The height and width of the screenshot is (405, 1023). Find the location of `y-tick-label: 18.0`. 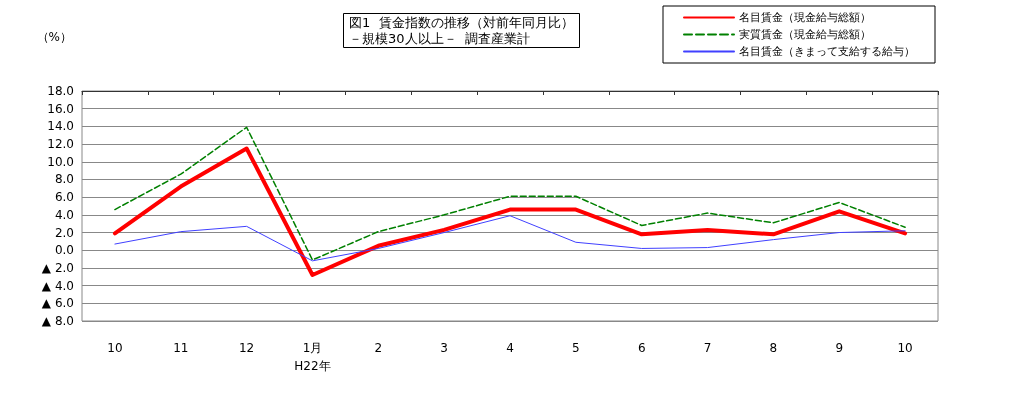

y-tick-label: 18.0 is located at coordinates (60, 91).